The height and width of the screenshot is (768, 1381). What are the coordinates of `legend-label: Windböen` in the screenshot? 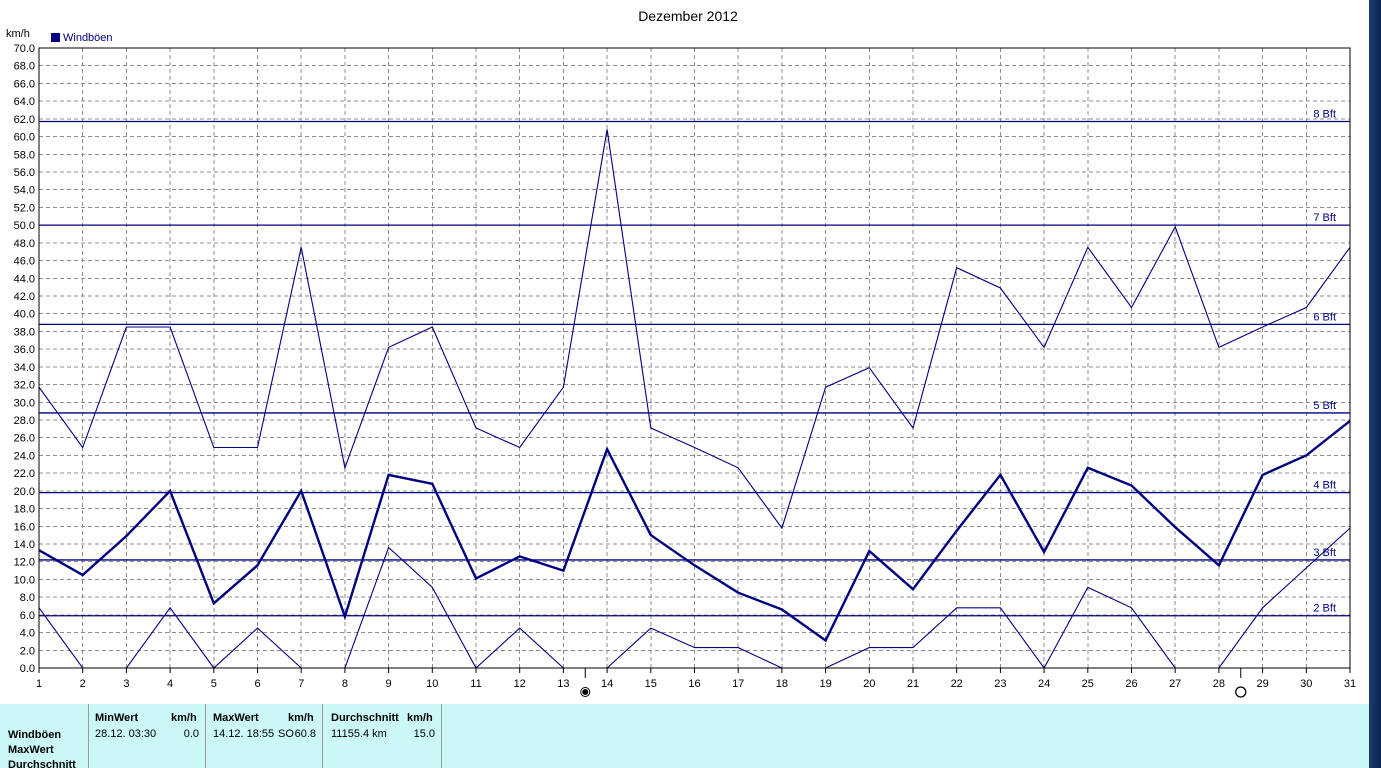 It's located at (88, 38).